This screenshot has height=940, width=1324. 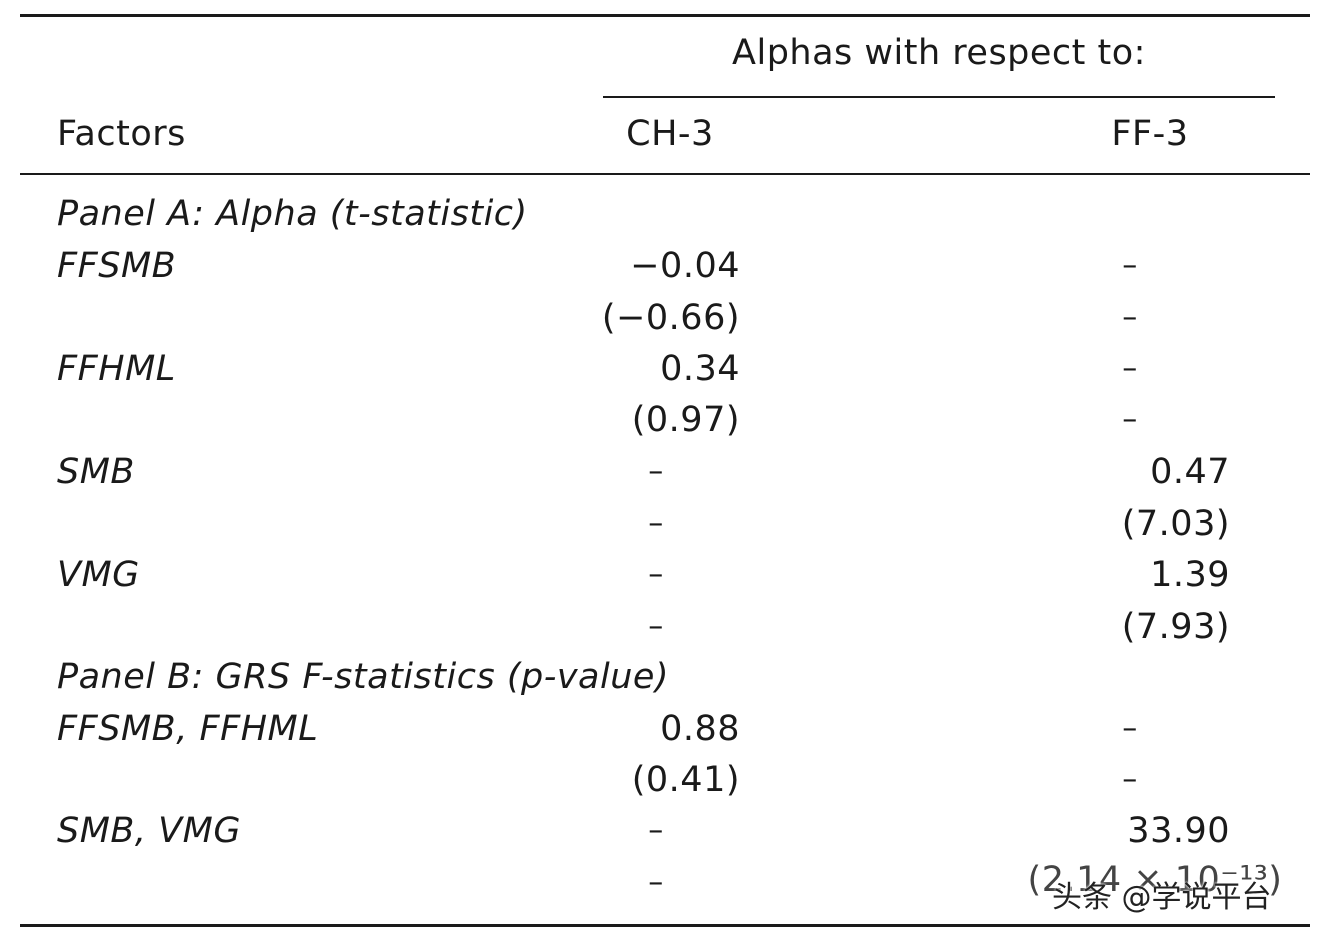 What do you see at coordinates (1150, 134) in the screenshot?
I see `column-header-ff3: FF-3` at bounding box center [1150, 134].